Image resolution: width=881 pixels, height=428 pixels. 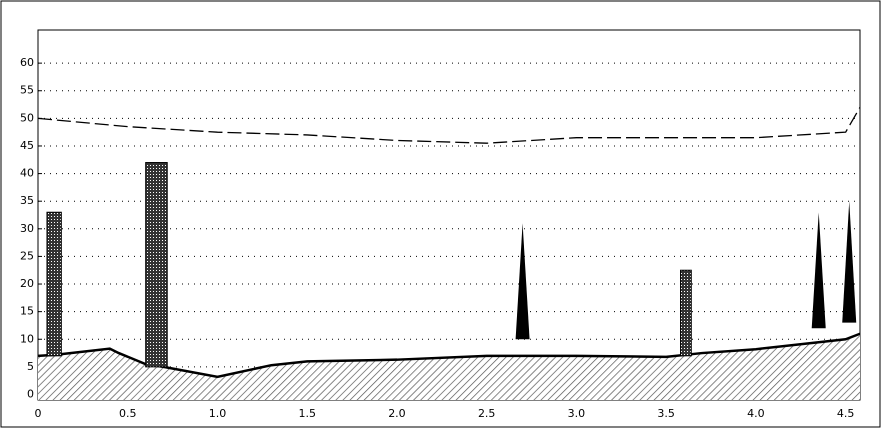 I want to click on level-line, so click(x=449, y=125).